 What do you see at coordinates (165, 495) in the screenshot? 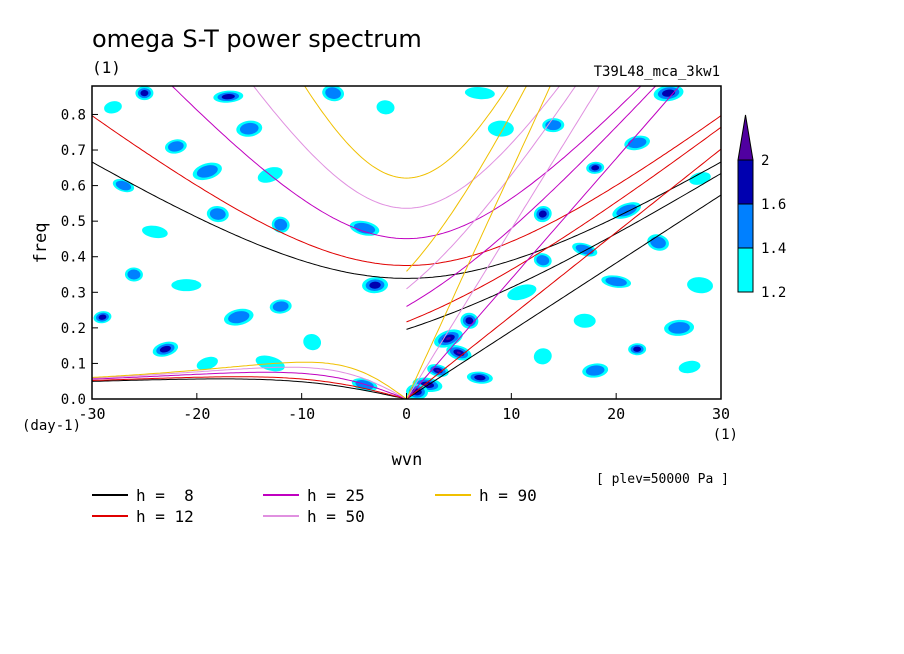
I see `legend-label: h = 8` at bounding box center [165, 495].